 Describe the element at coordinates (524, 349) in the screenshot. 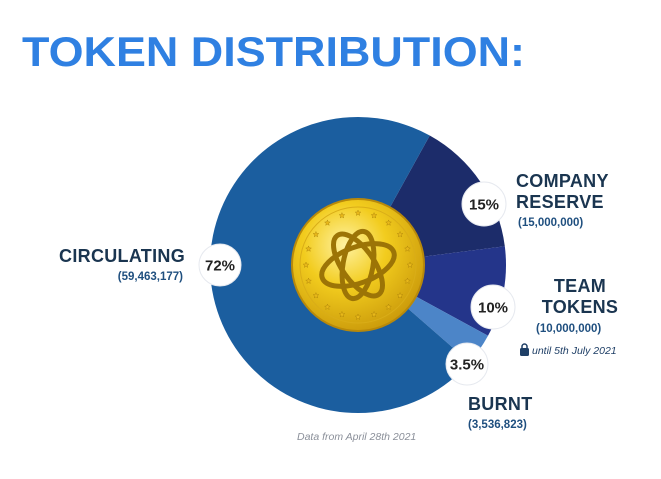

I see `lock-icon` at that location.